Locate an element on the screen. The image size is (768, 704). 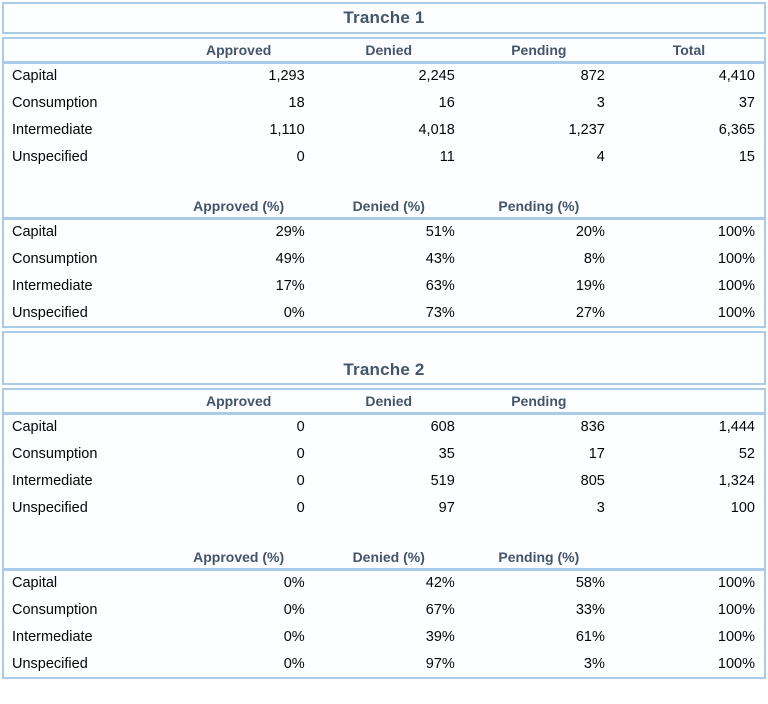
column-header-total: Total is located at coordinates (689, 49).